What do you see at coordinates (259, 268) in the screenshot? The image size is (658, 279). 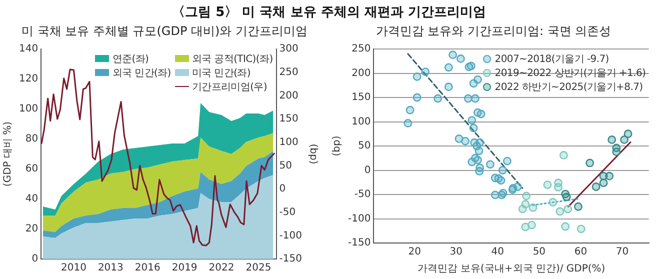 I see `x-tick-label: 2025` at bounding box center [259, 268].